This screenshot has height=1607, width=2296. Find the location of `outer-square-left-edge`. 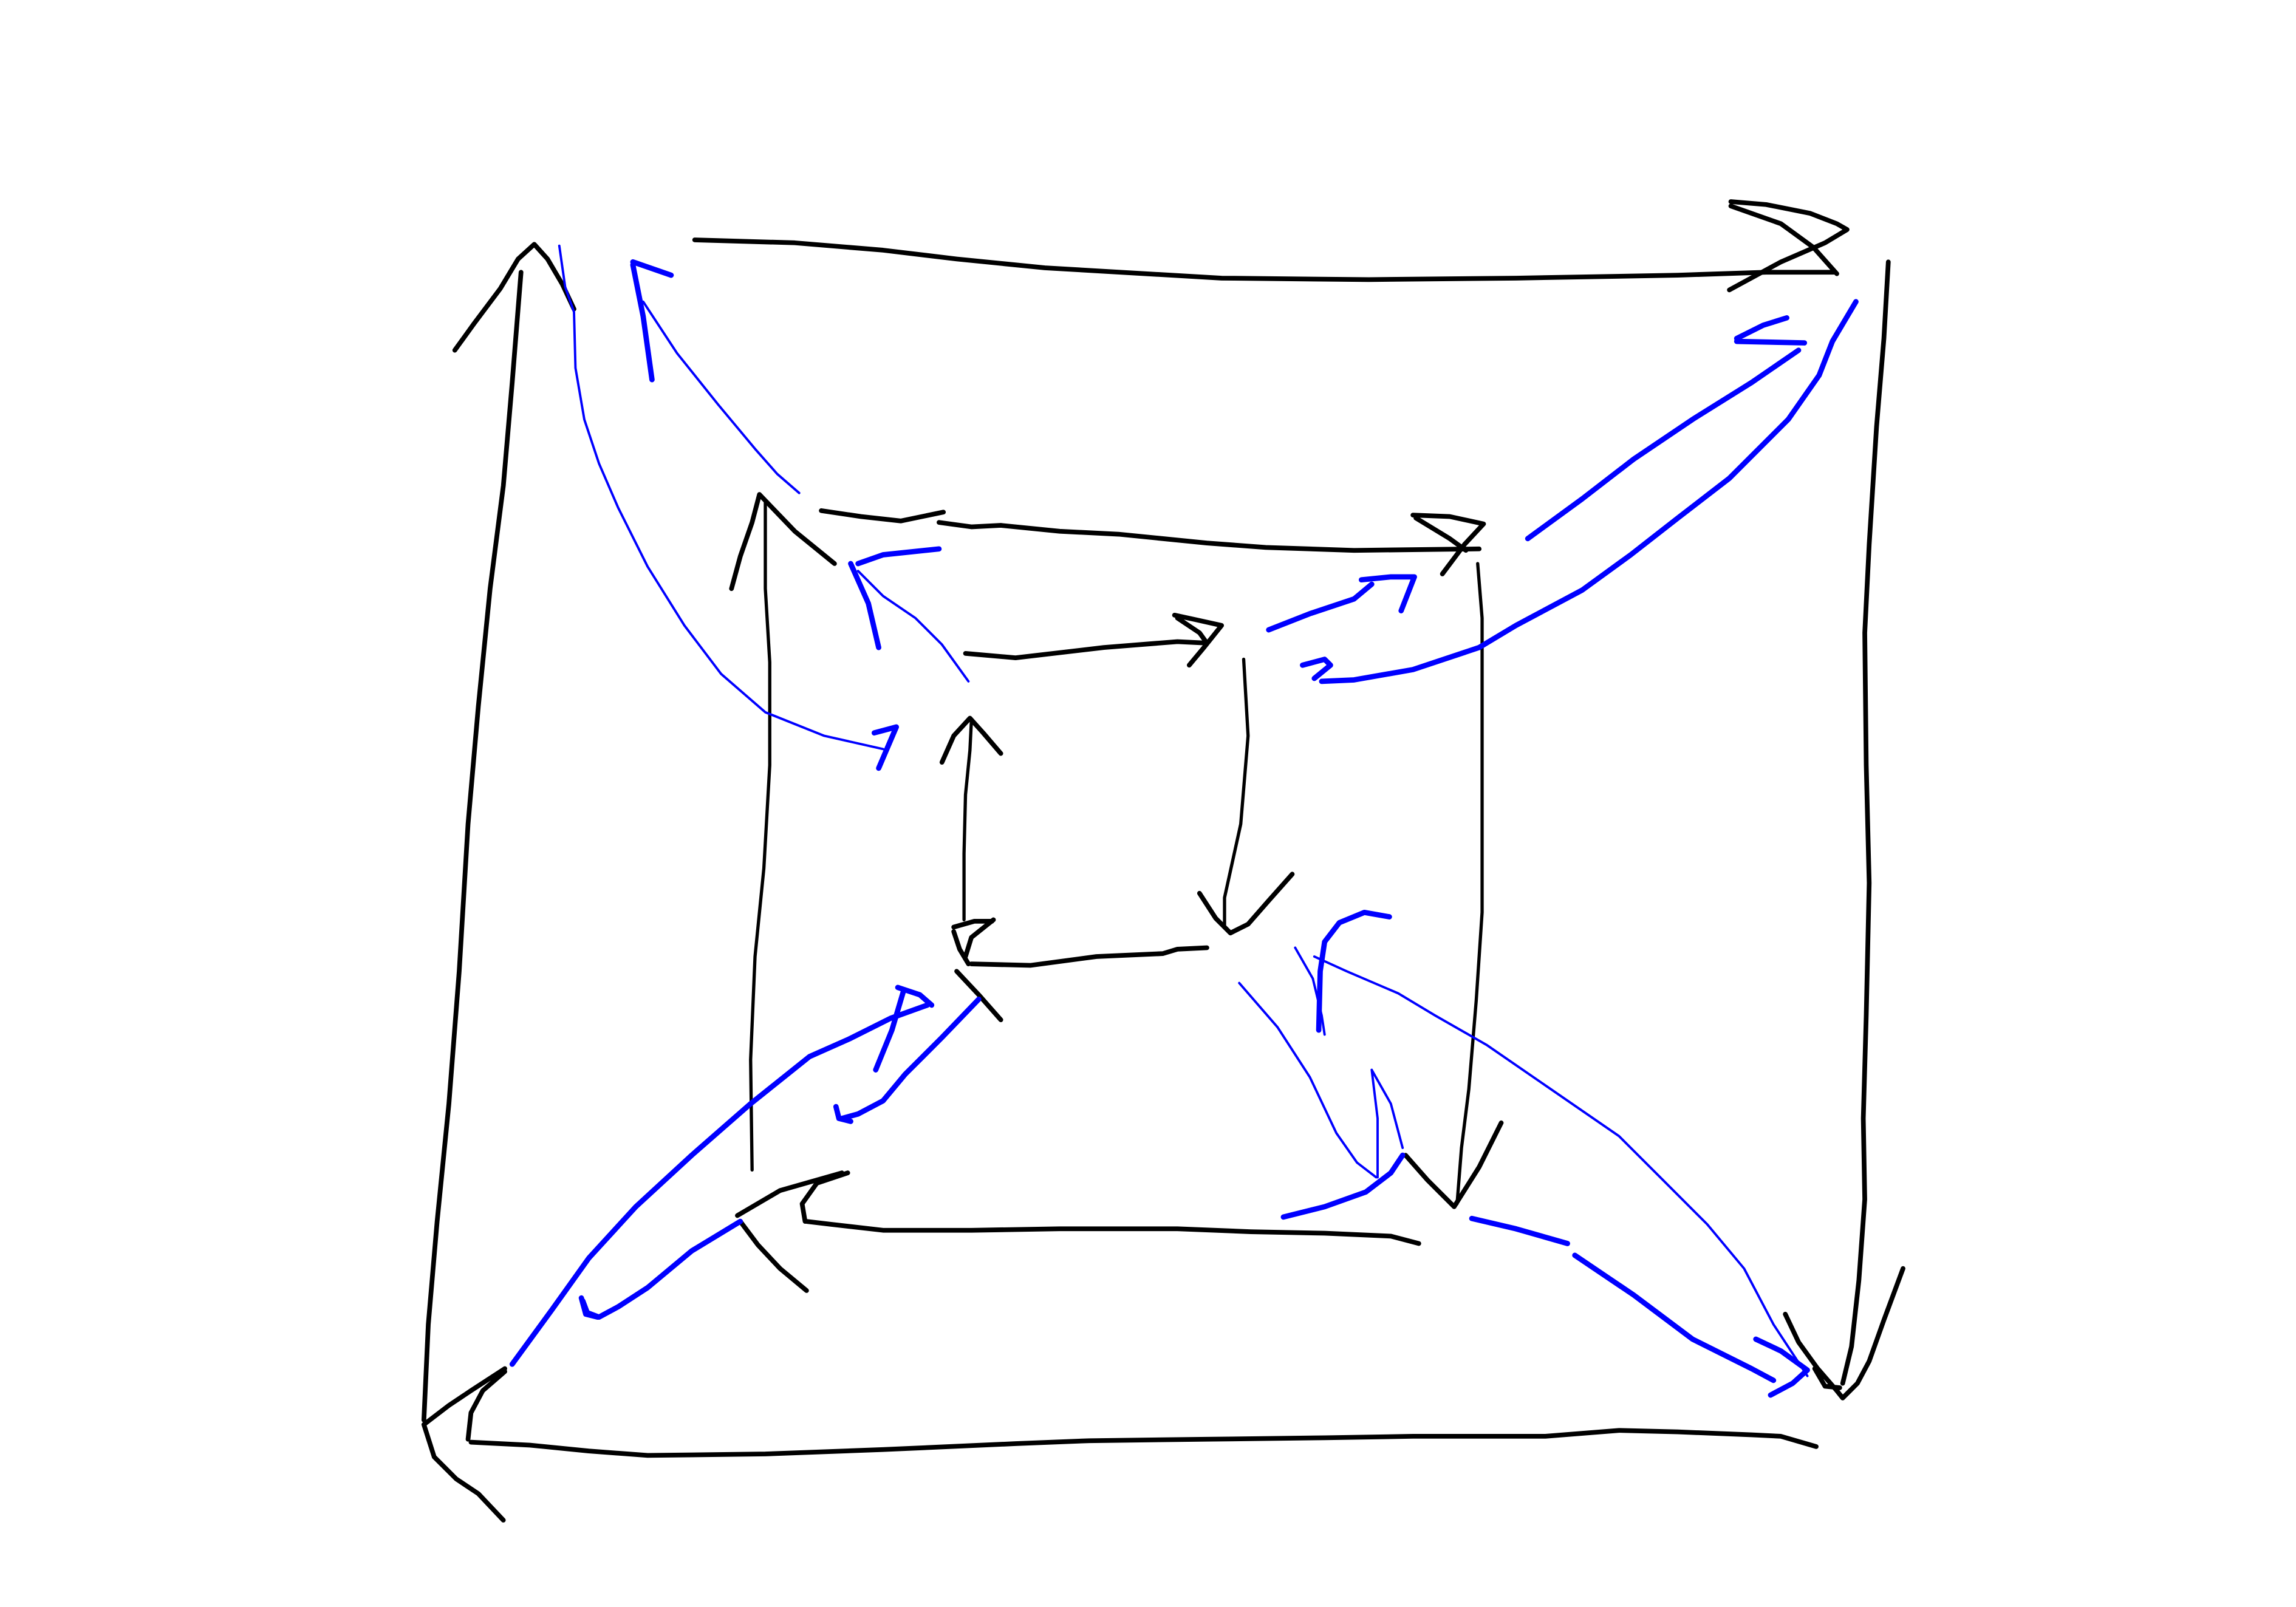

outer-square-left-edge is located at coordinates (472, 846).